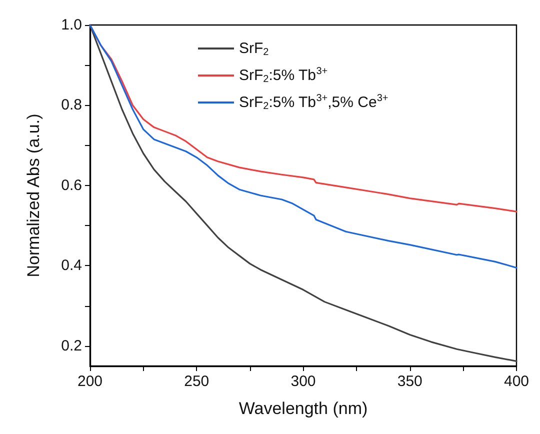  Describe the element at coordinates (303, 381) in the screenshot. I see `x-tick-label: 300` at that location.